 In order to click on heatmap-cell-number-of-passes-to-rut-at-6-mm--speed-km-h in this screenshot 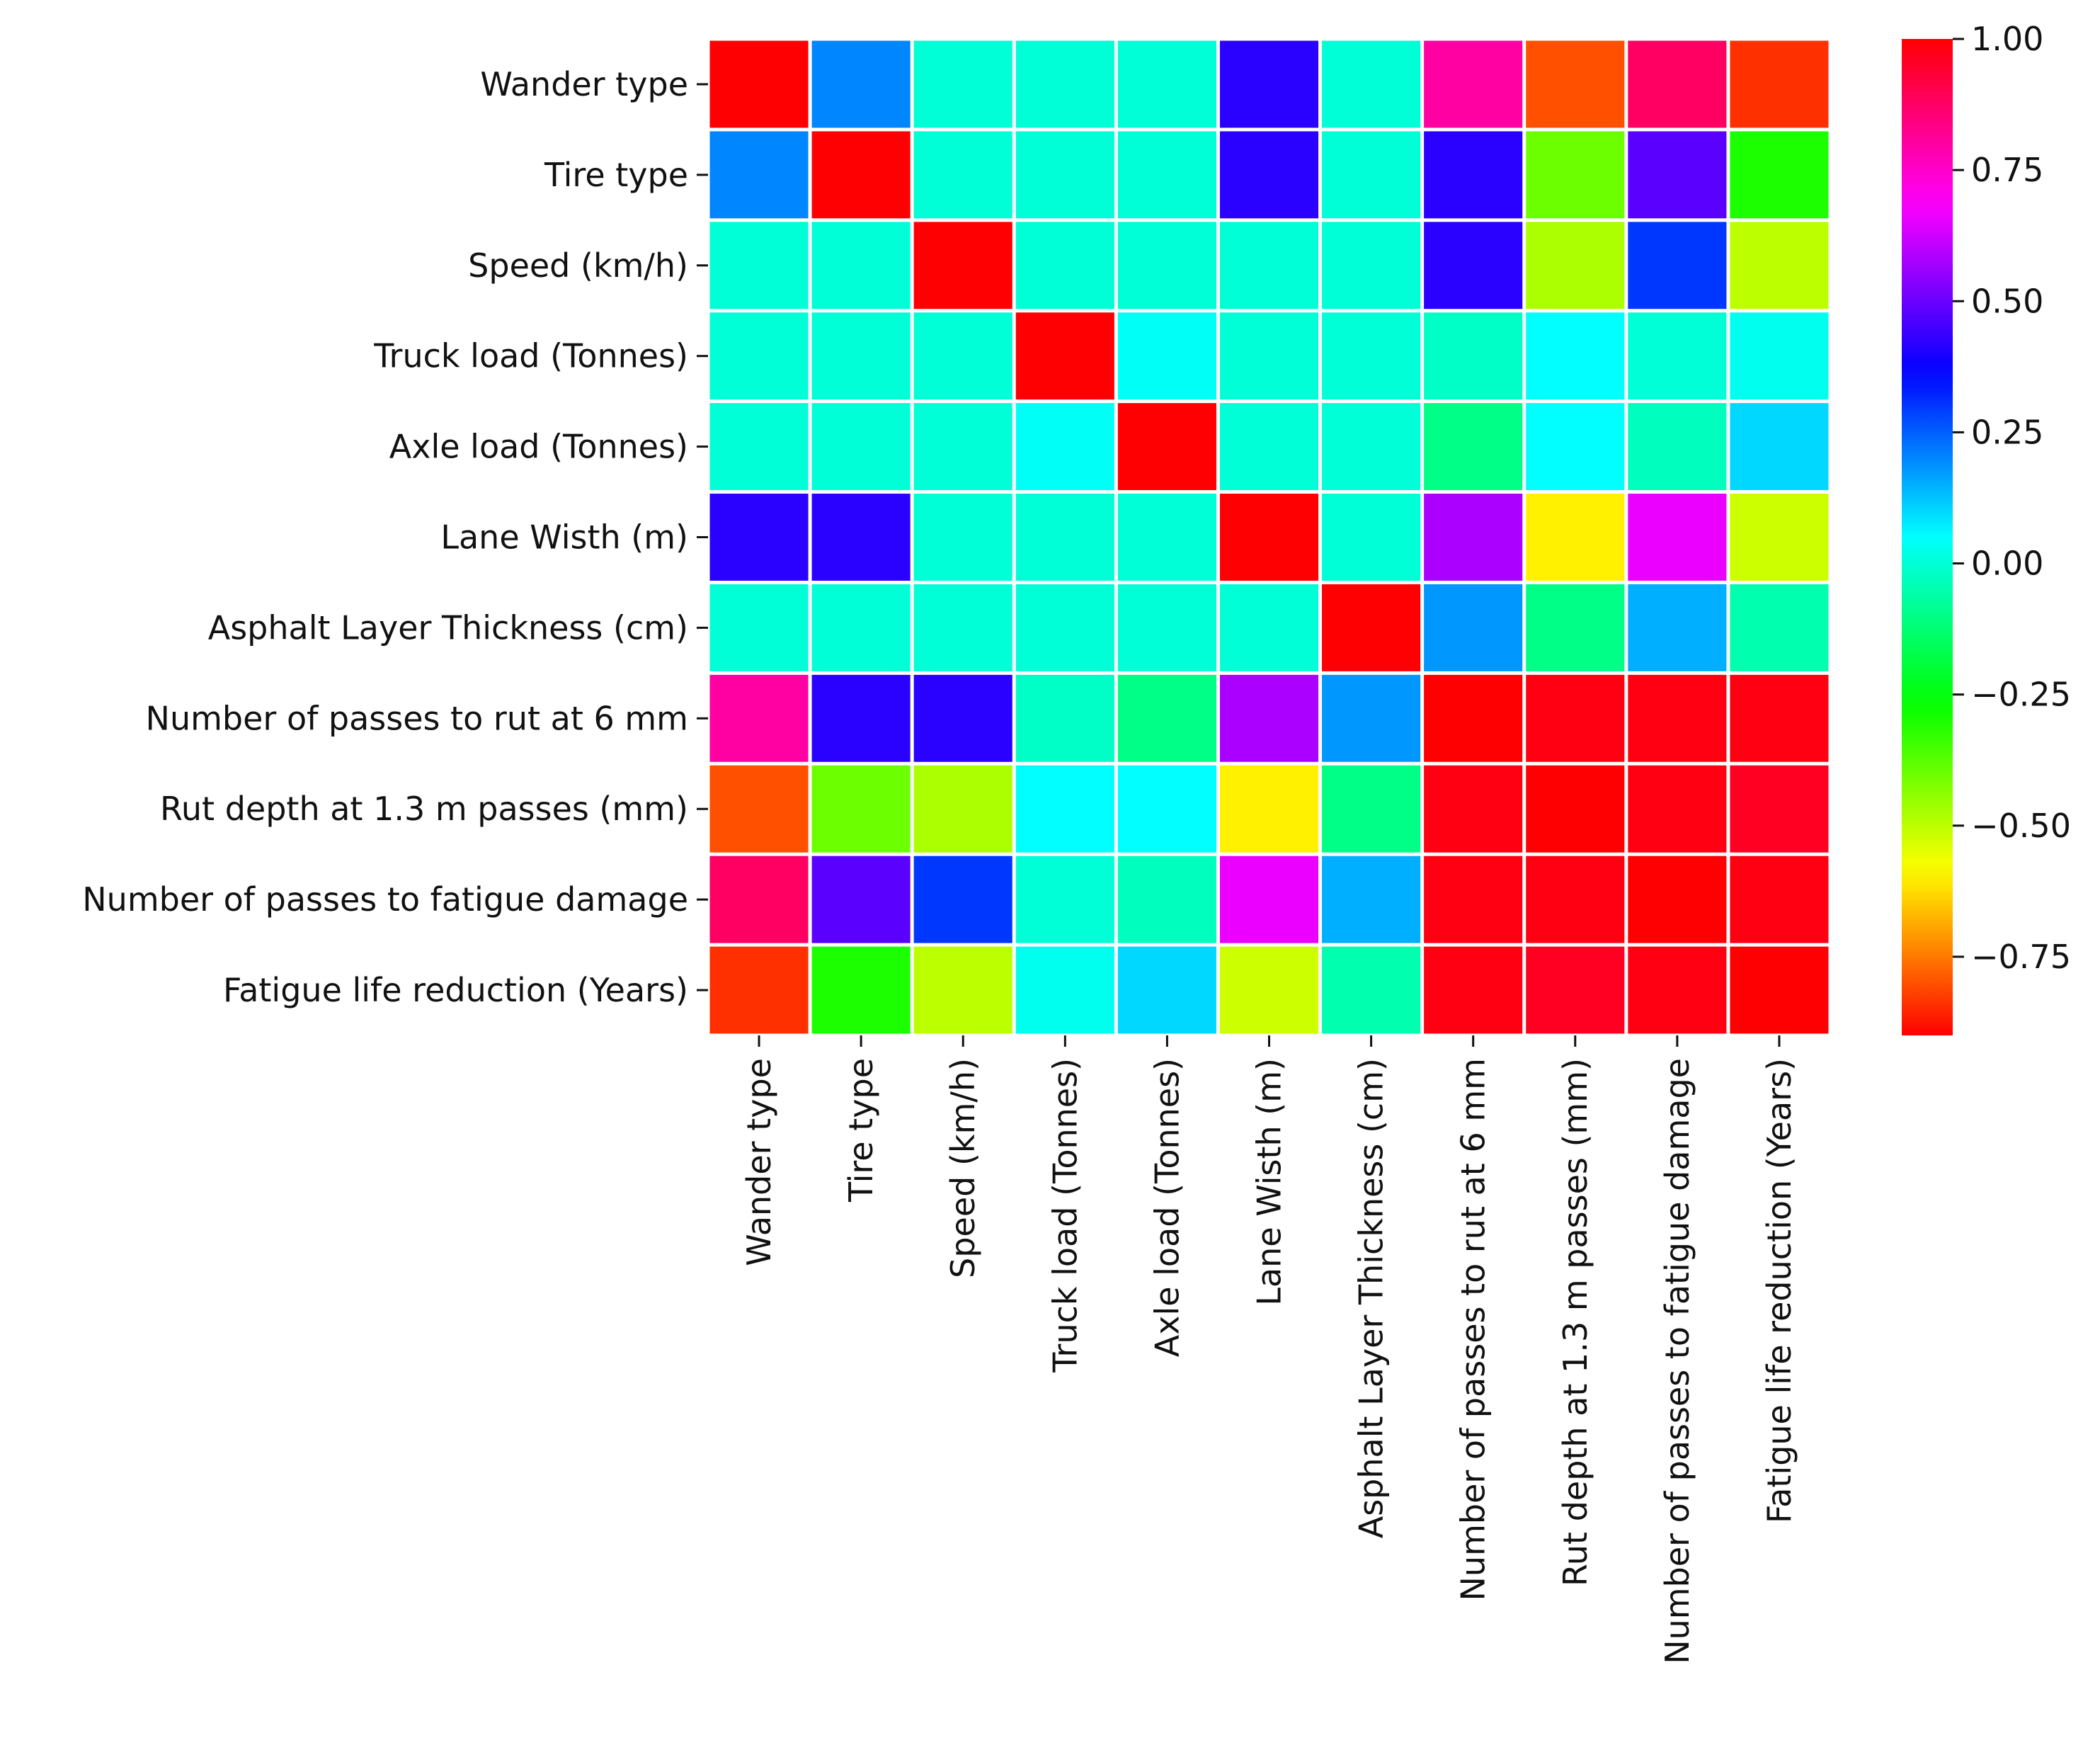, I will do `click(962, 718)`.